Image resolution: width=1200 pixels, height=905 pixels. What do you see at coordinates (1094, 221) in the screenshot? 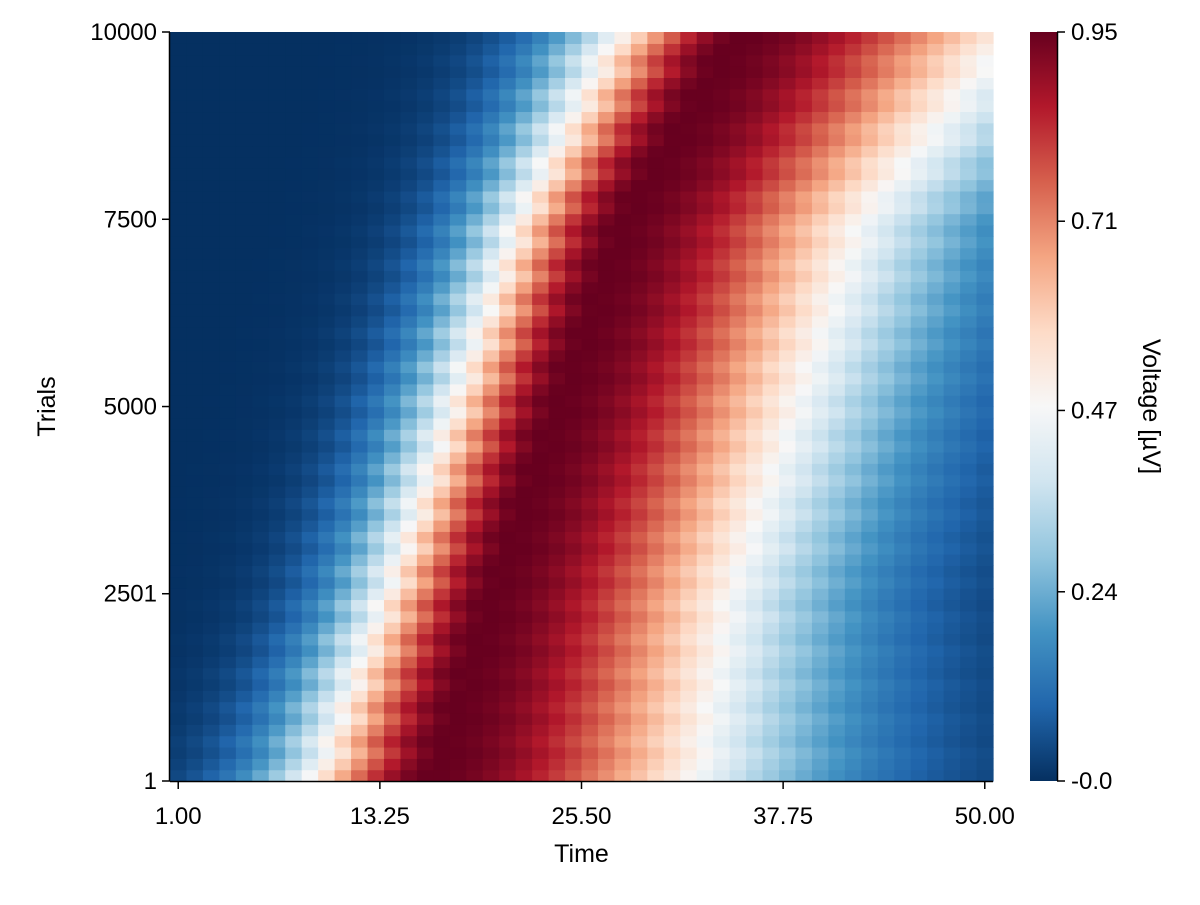
I see `colorbar-tick-label: 0.71` at bounding box center [1094, 221].